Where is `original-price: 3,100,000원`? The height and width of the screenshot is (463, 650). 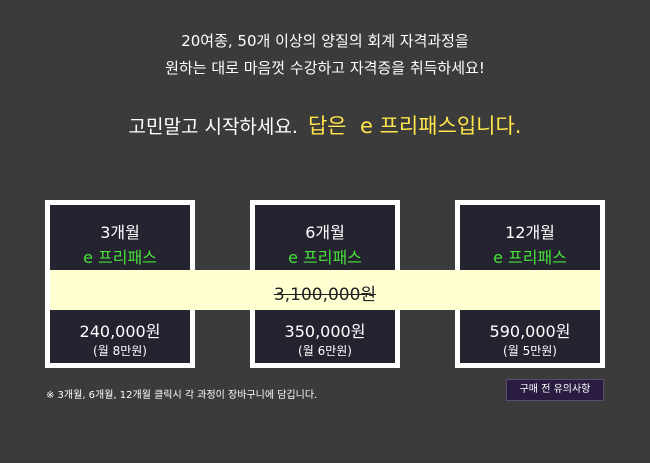
original-price: 3,100,000원 is located at coordinates (325, 295).